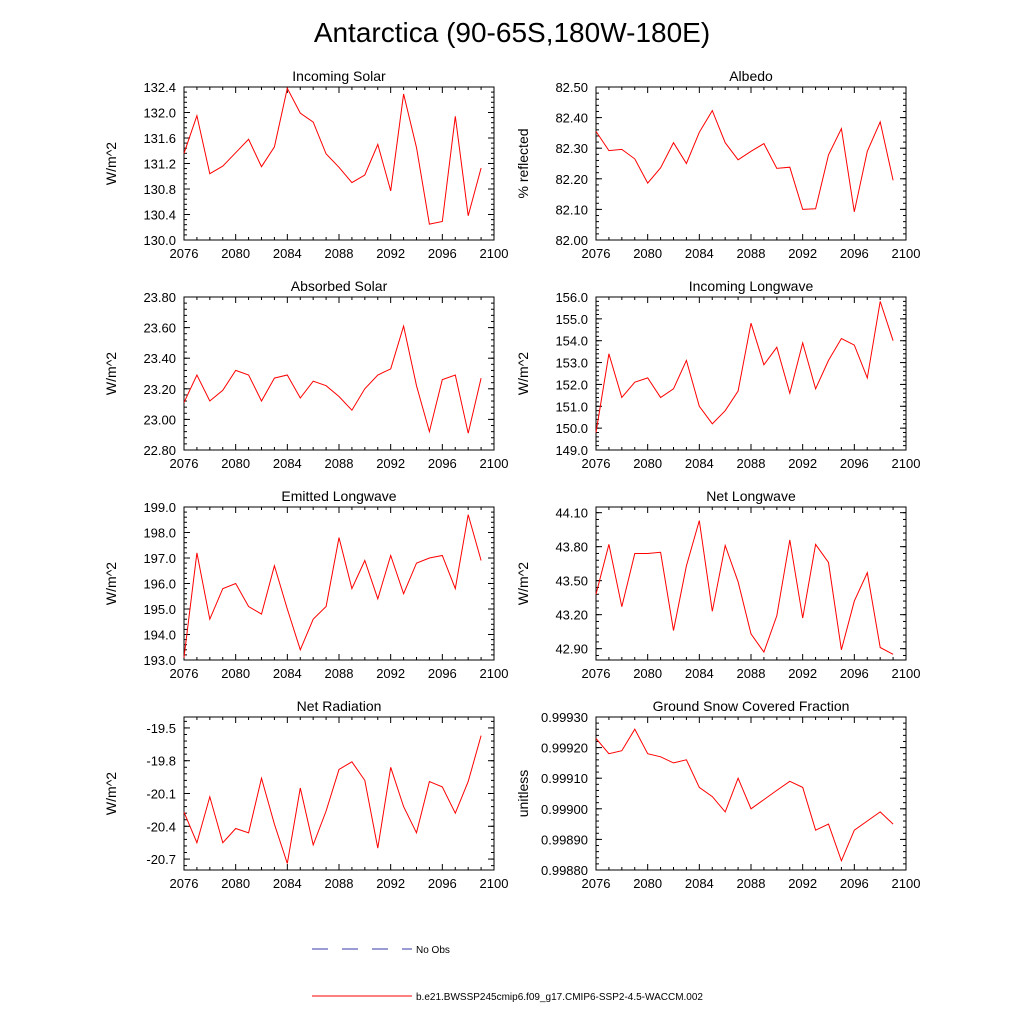 The width and height of the screenshot is (1024, 1029). Describe the element at coordinates (751, 76) in the screenshot. I see `panel-title: Albedo` at that location.